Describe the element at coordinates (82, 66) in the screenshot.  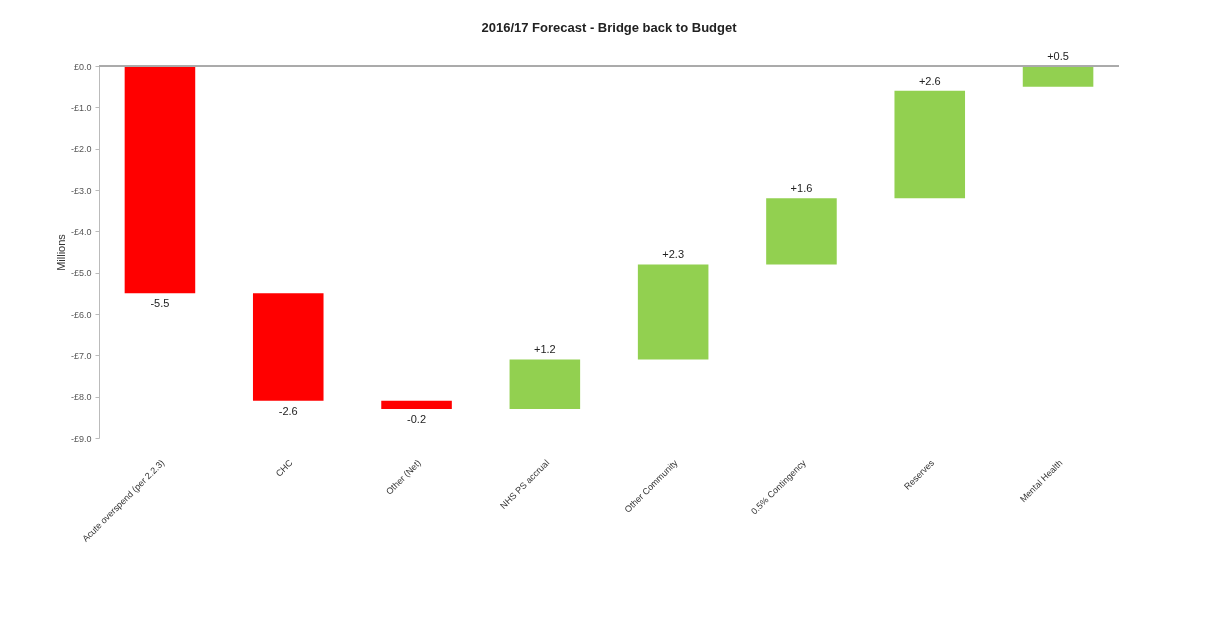
I see `y-tick-label: £0.0` at that location.